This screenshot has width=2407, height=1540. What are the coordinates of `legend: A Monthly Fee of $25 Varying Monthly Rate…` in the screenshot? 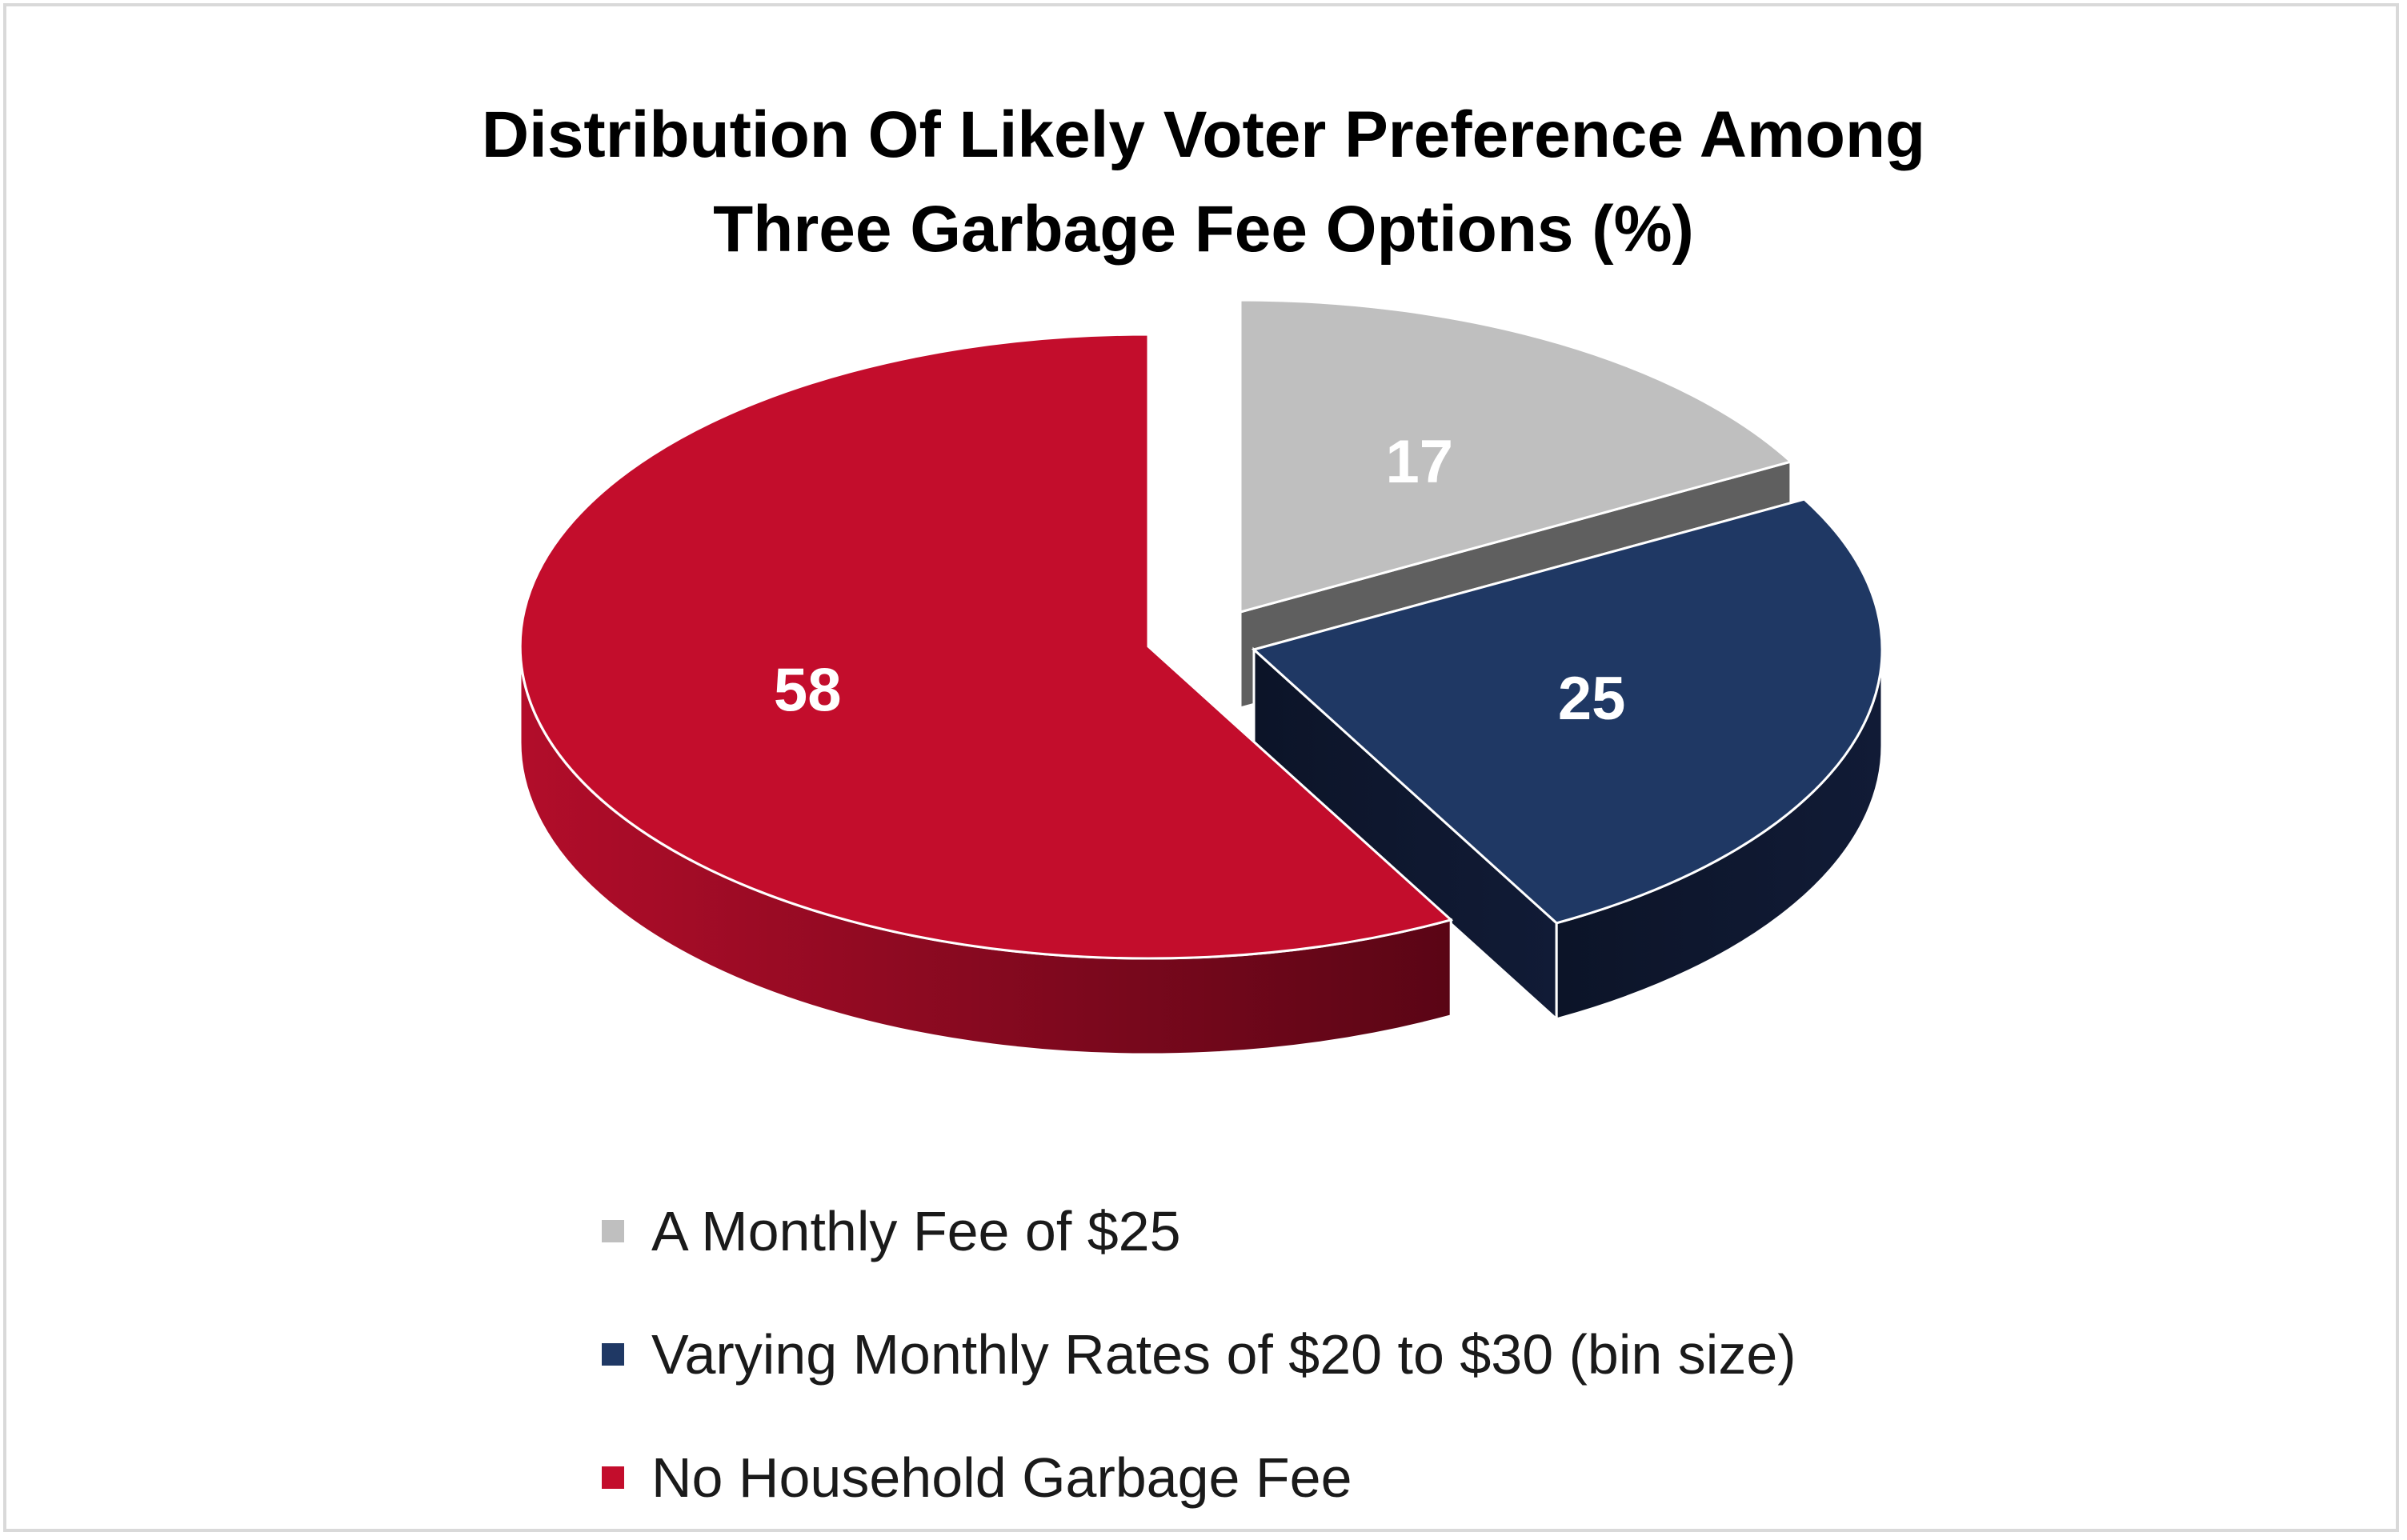 It's located at (1199, 1354).